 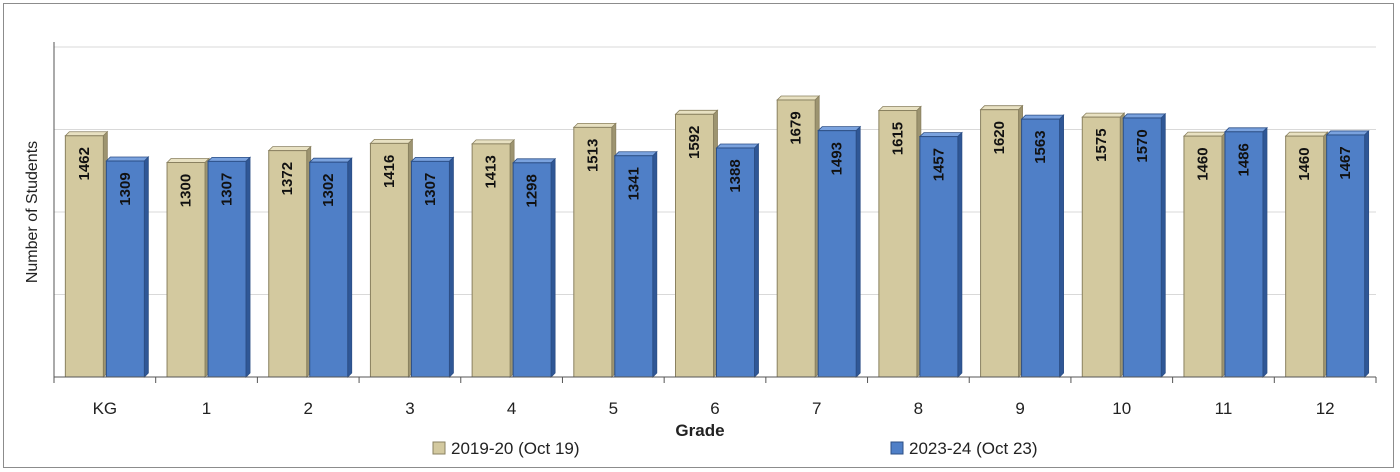 What do you see at coordinates (1224, 408) in the screenshot?
I see `x-tick-label: 11` at bounding box center [1224, 408].